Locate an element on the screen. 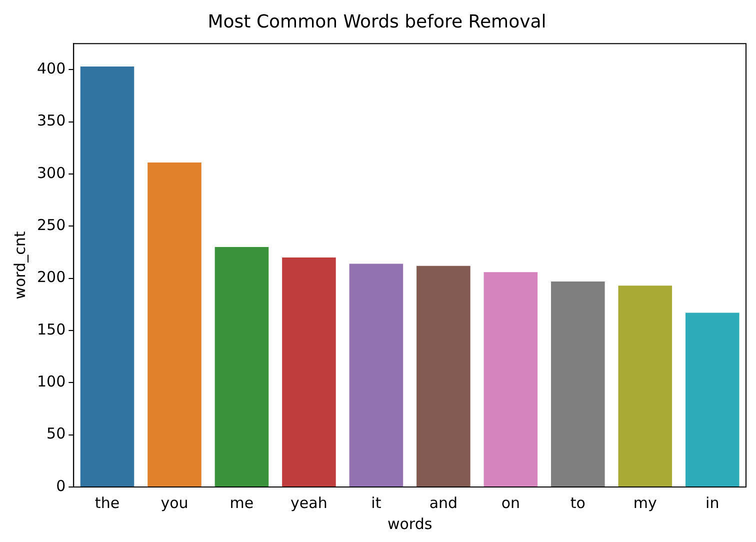  chart-title: Most Common Words before Removal is located at coordinates (377, 21).